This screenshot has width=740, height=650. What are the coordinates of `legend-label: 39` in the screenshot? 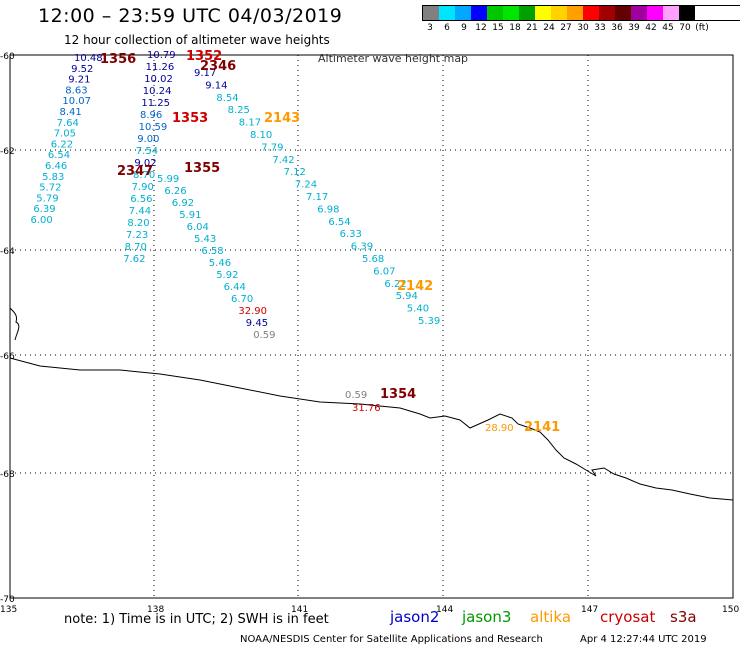 It's located at (634, 28).